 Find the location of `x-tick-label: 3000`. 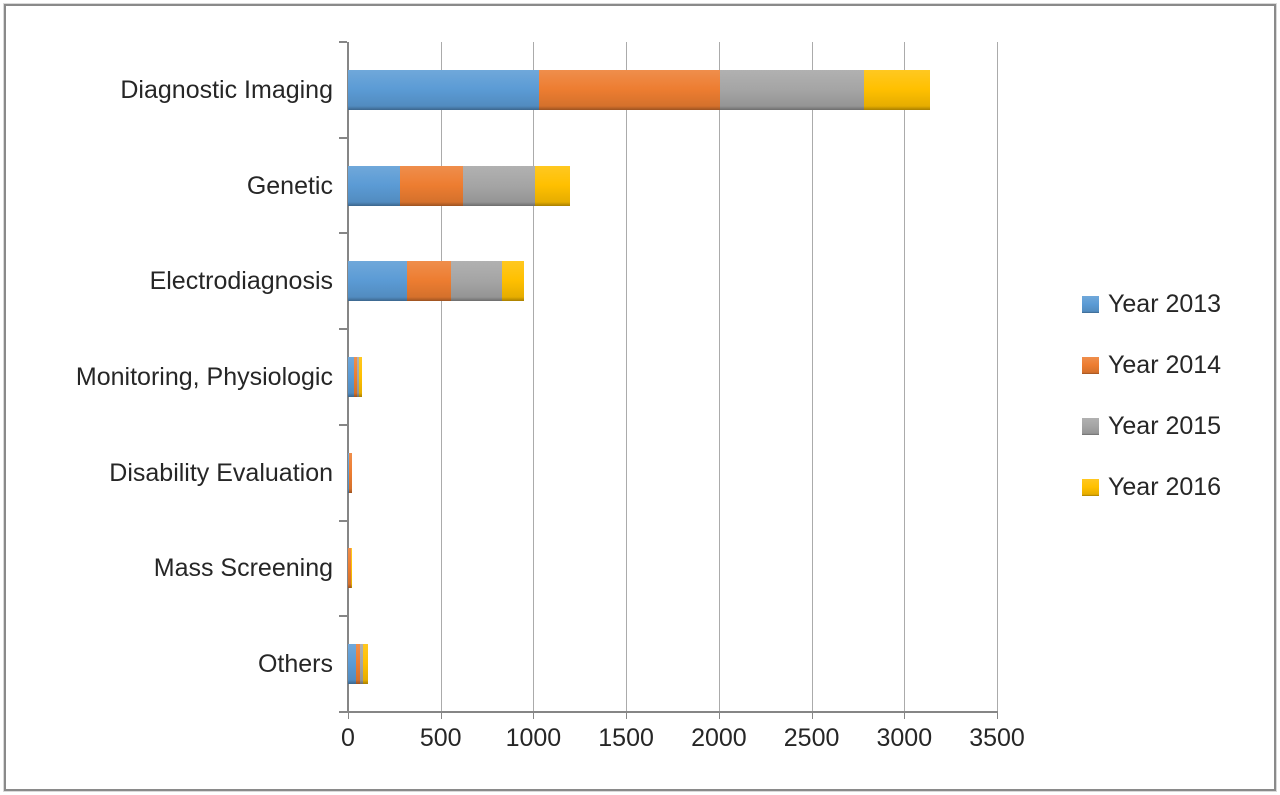

x-tick-label: 3000 is located at coordinates (904, 738).